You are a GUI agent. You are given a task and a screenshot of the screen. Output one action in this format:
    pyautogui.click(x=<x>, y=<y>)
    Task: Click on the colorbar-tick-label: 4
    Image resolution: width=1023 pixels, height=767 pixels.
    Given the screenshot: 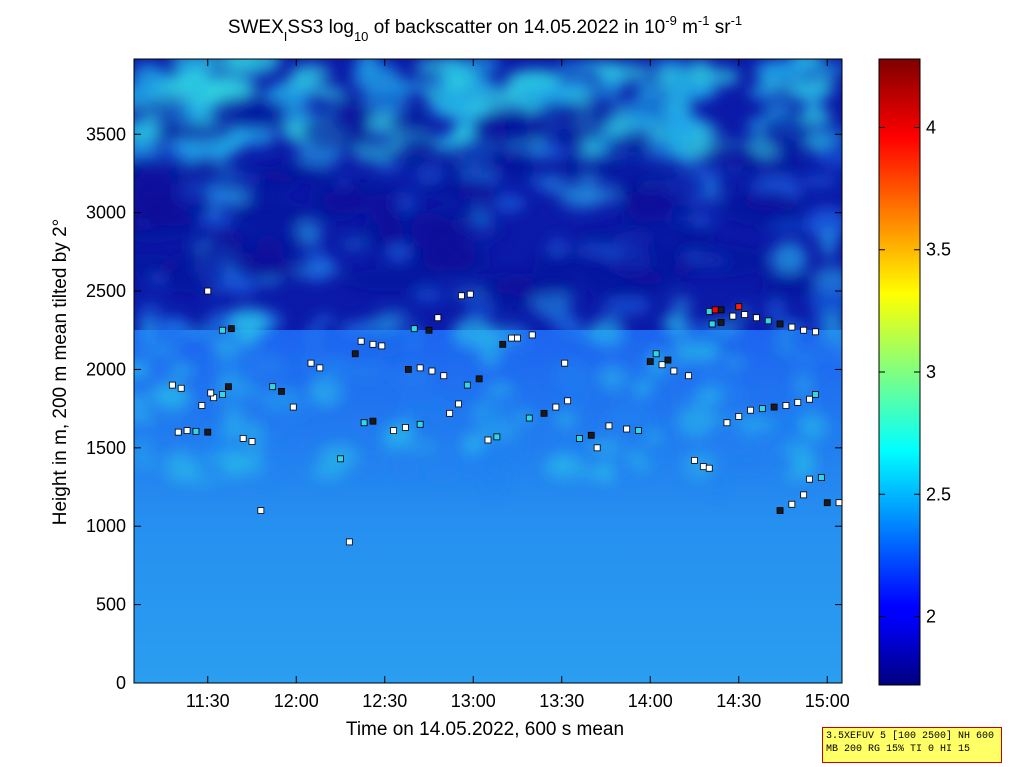 What is the action you would take?
    pyautogui.click(x=931, y=127)
    